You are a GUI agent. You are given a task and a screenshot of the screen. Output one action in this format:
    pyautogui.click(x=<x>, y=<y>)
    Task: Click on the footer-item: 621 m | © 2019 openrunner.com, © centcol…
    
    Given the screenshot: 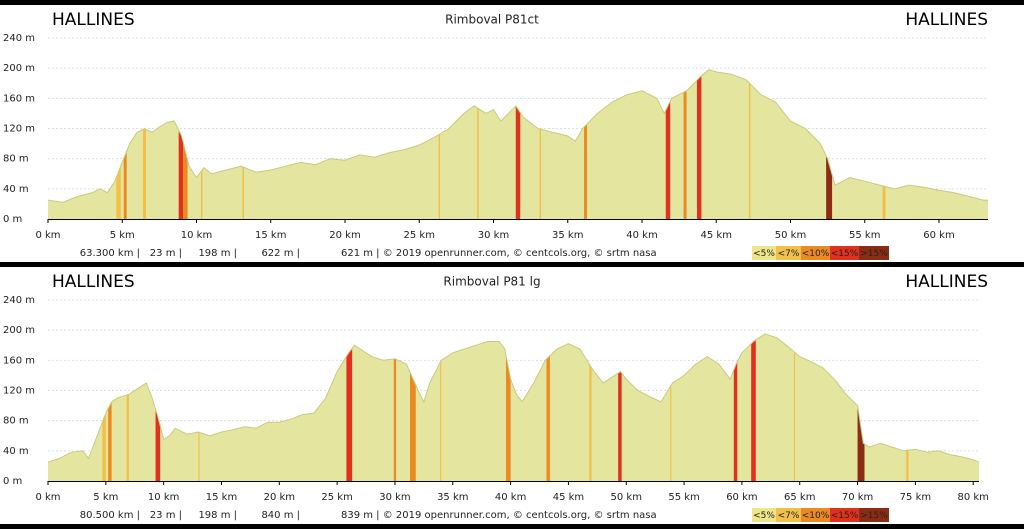 What is the action you would take?
    pyautogui.click(x=499, y=253)
    